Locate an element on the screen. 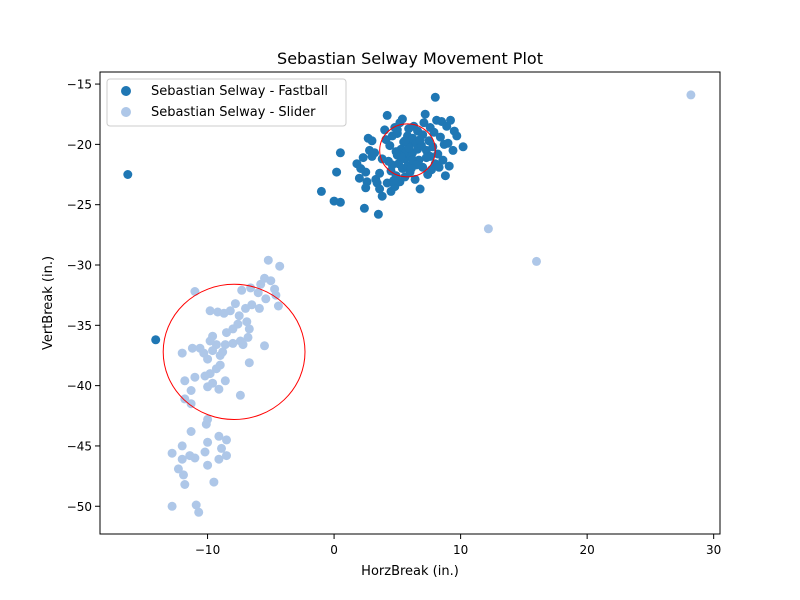  y-tick-label: −50 is located at coordinates (79, 507).